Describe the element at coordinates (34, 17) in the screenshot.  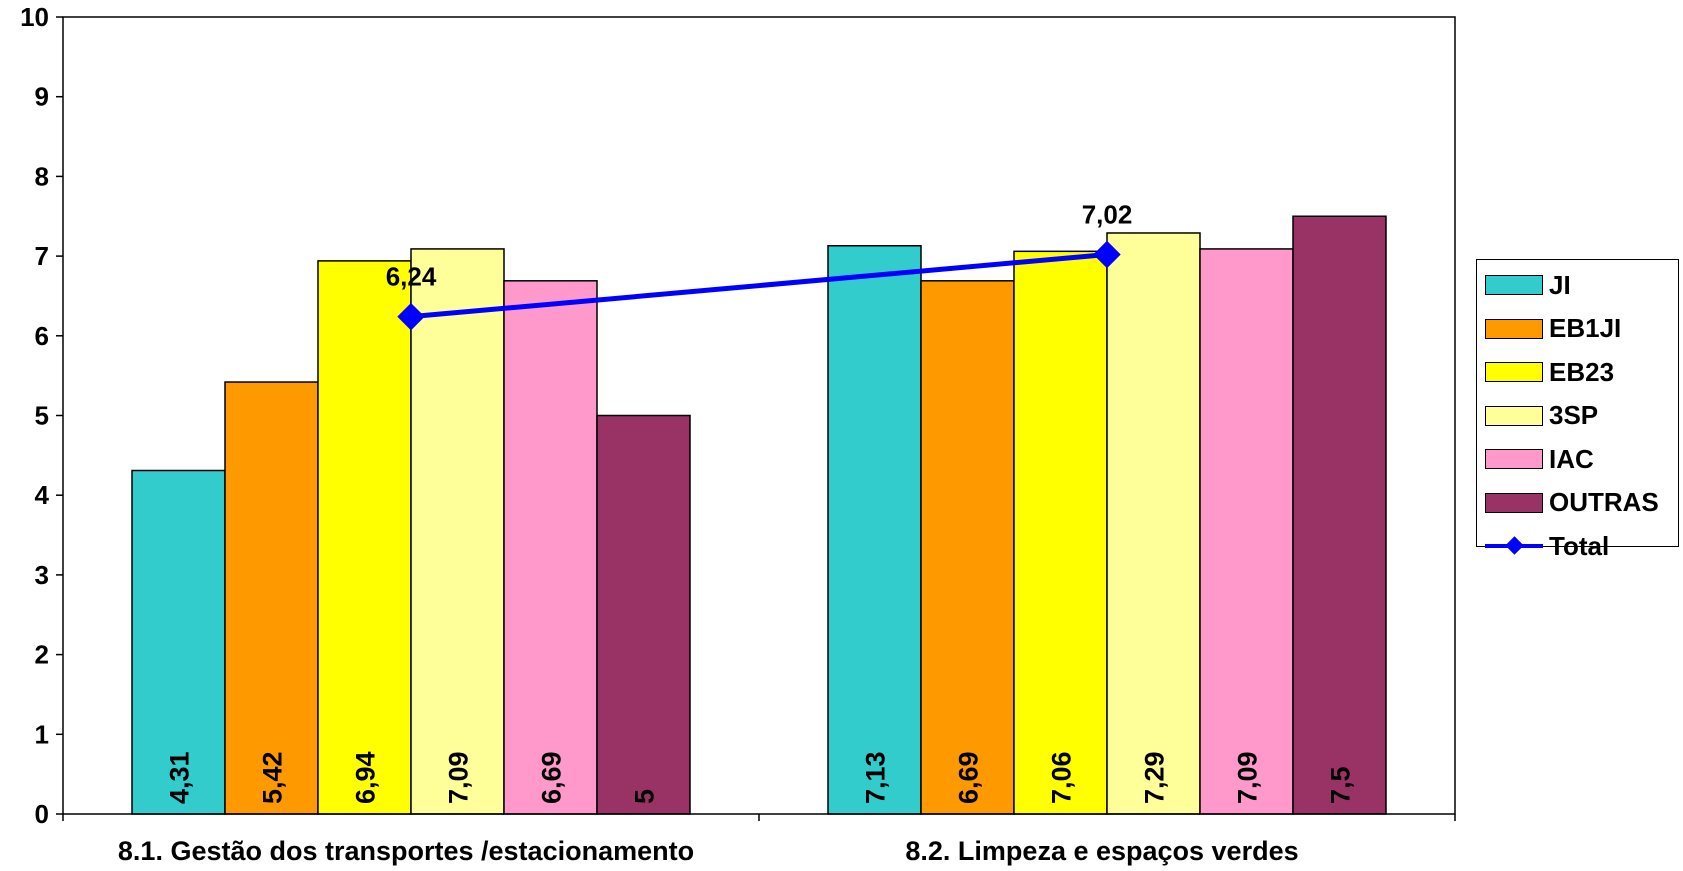
I see `y-tick-label-10: 10` at that location.